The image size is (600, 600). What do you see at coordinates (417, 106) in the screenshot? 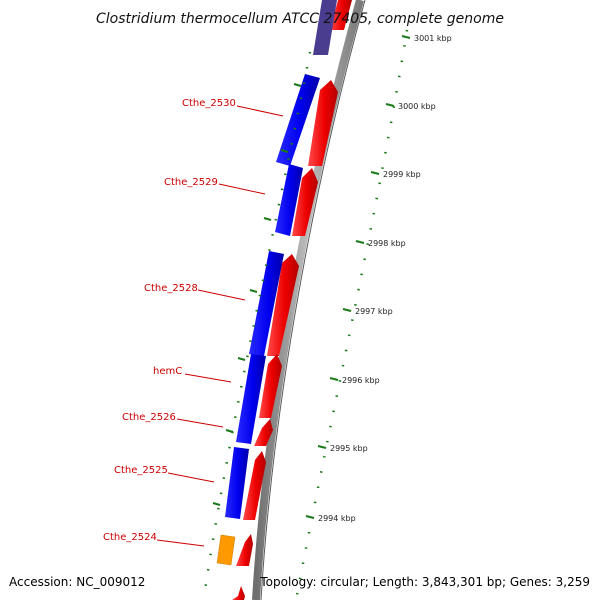
I see `ruler-label: 3000 kbp` at bounding box center [417, 106].